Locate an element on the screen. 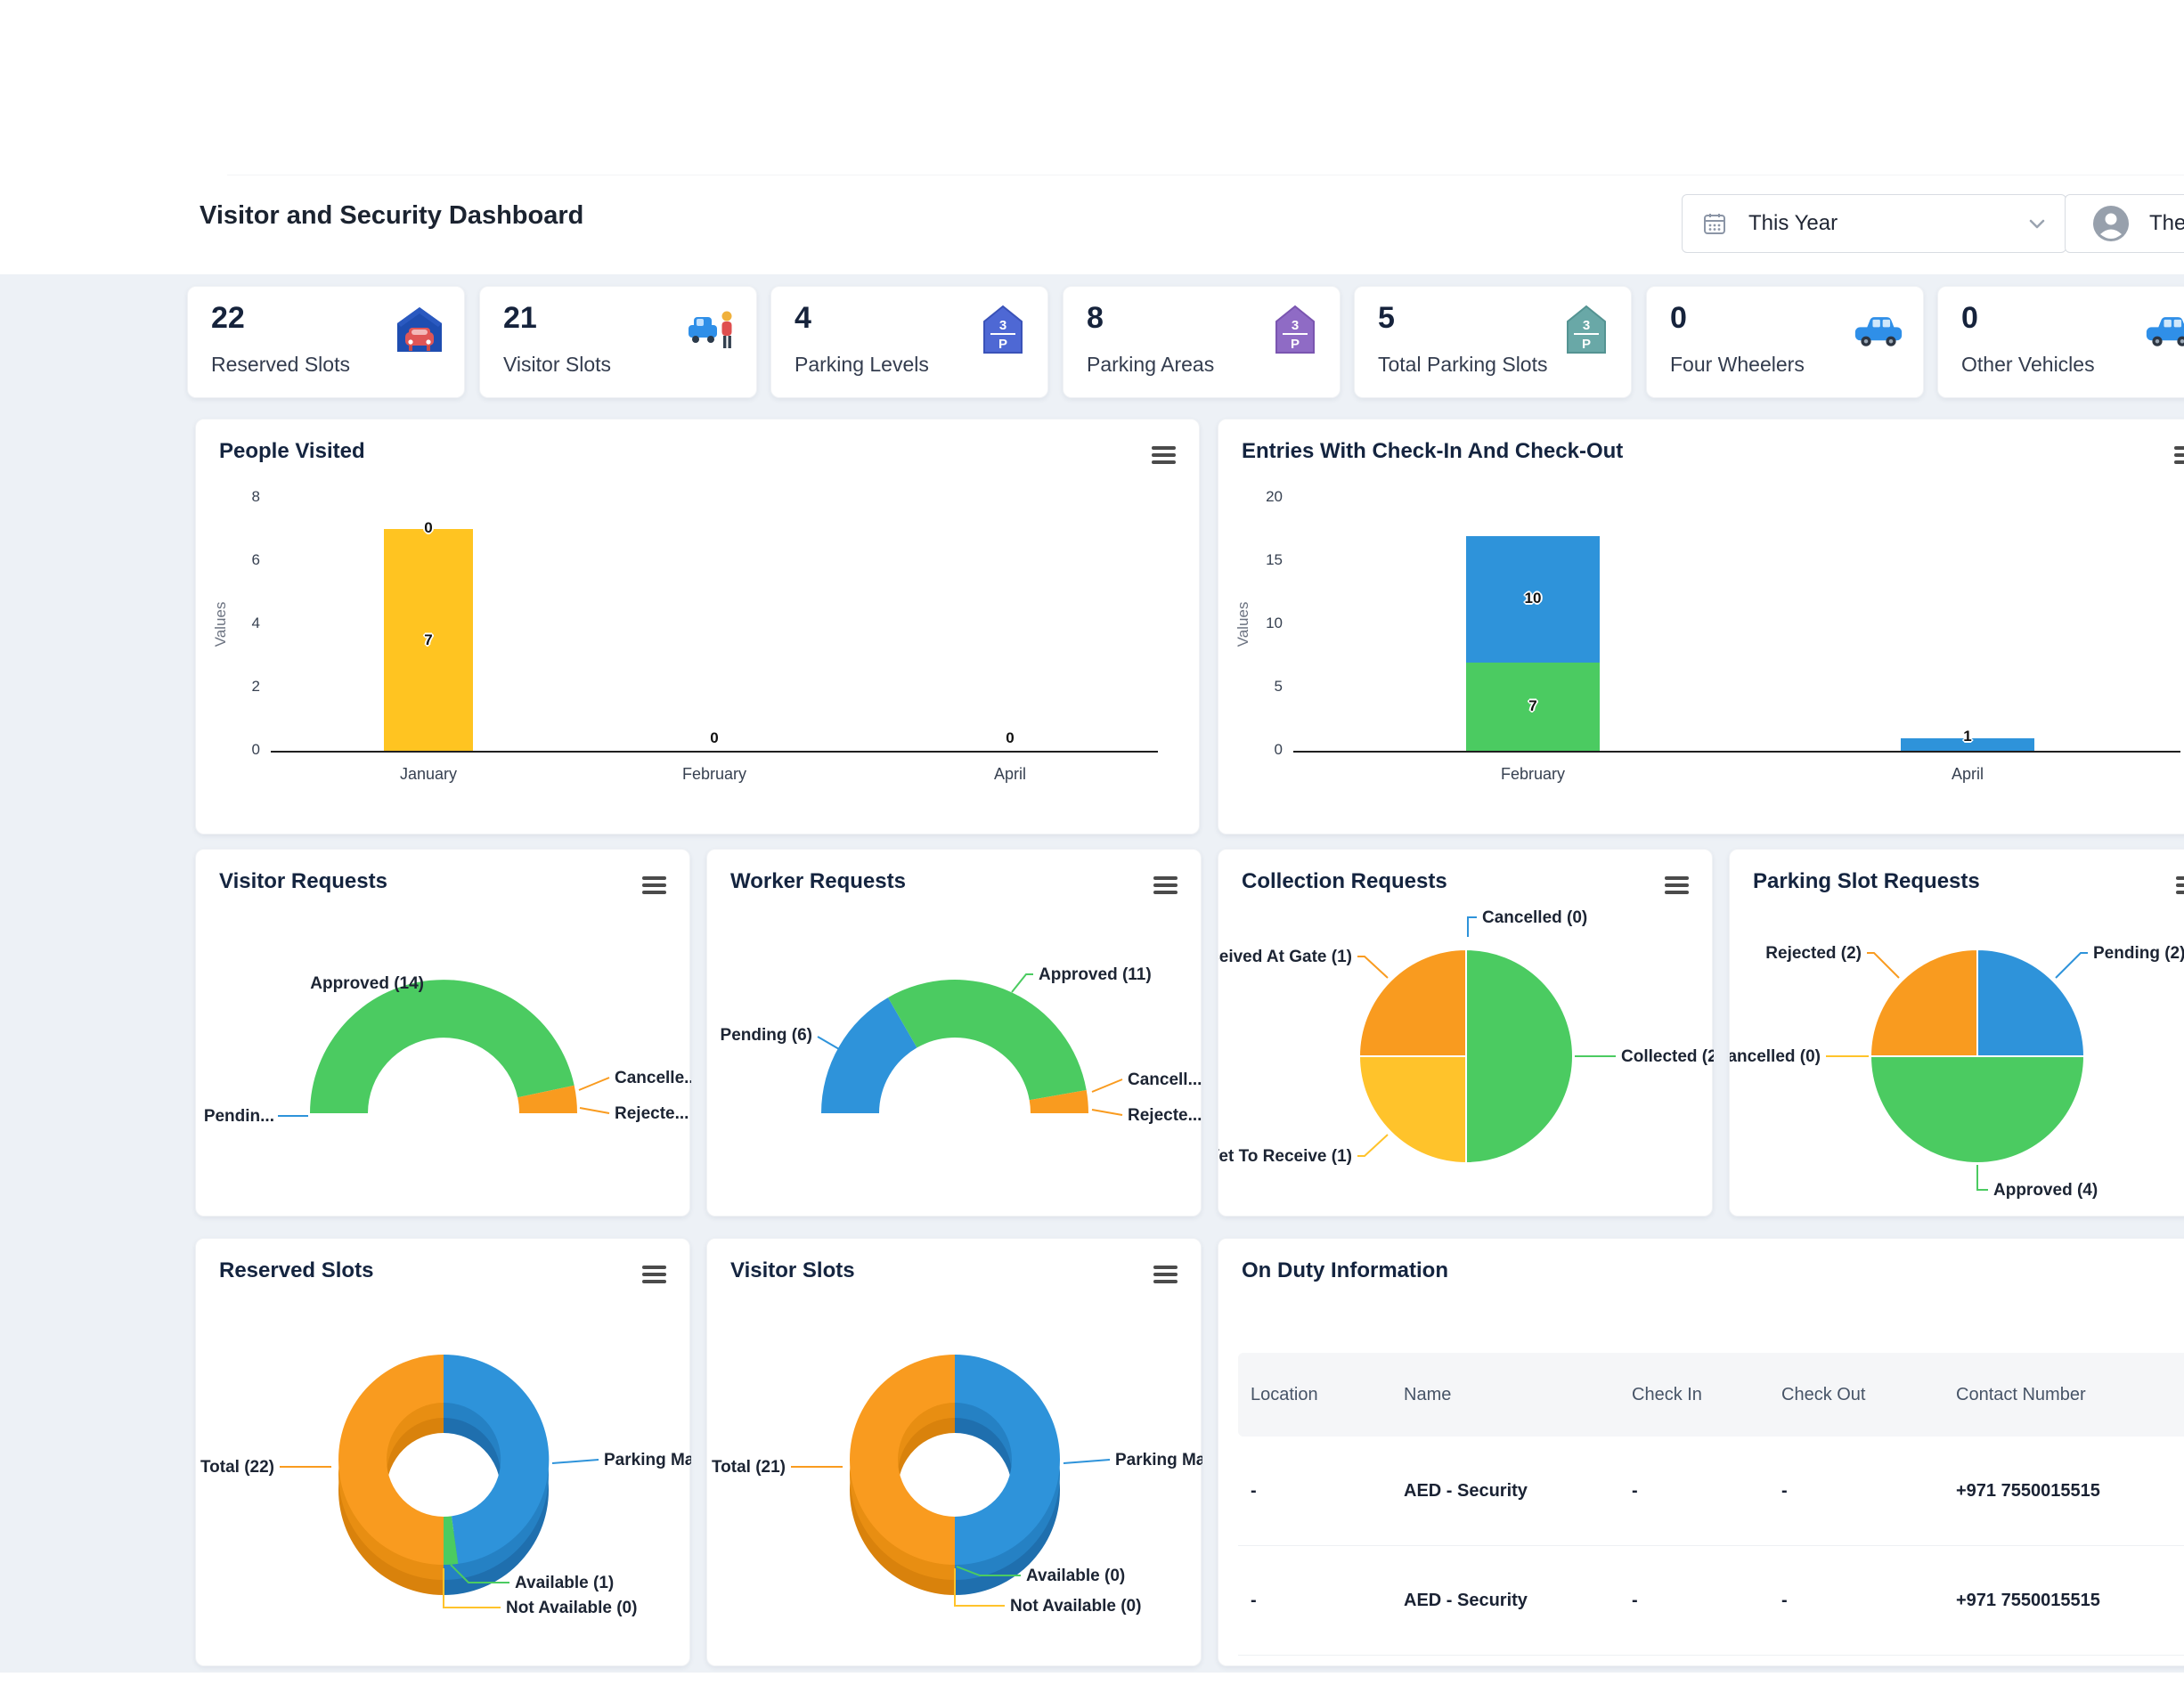  period-selector: This Year is located at coordinates (1874, 223).